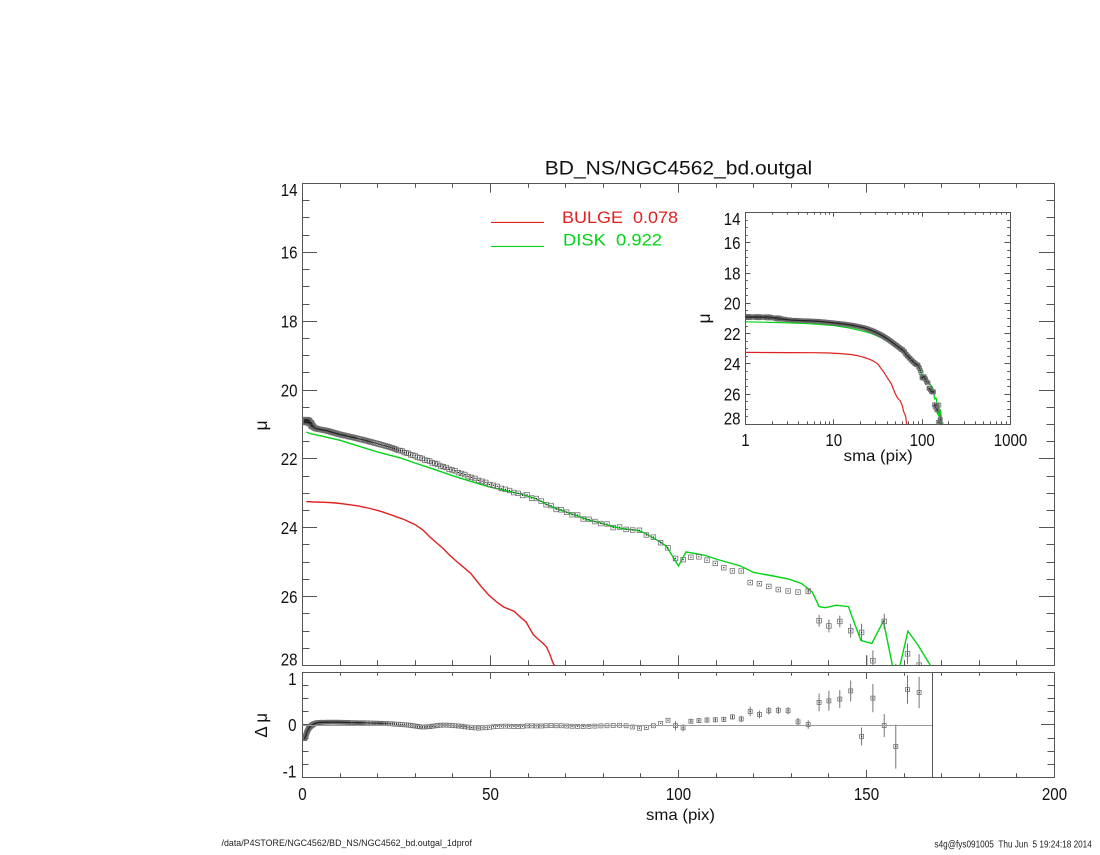 The height and width of the screenshot is (855, 1100). I want to click on svg-text: 1000, so click(1011, 440).